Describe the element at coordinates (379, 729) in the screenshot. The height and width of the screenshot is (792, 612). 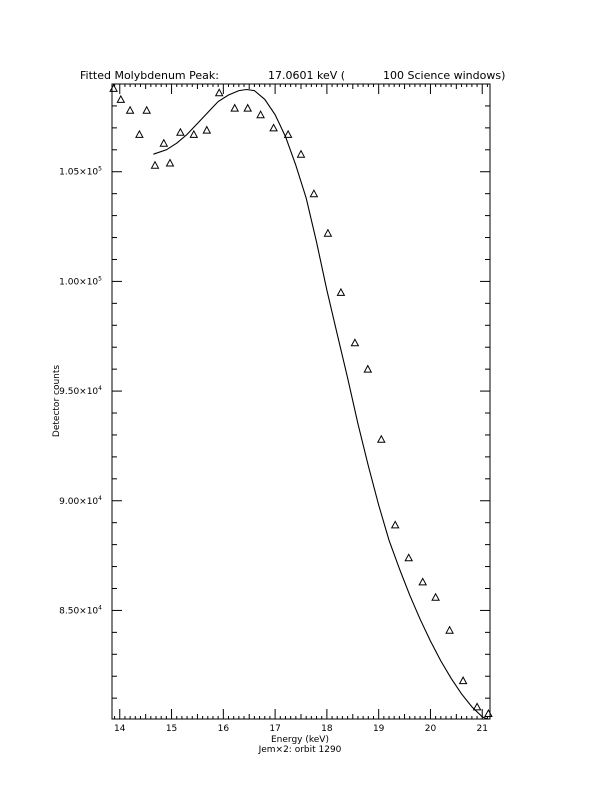
I see `x-tick-label: 19` at that location.